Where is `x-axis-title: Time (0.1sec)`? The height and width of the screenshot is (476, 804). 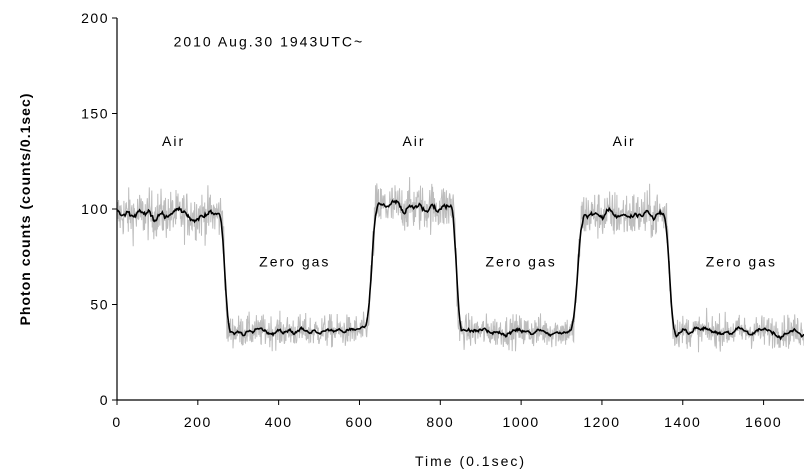 x-axis-title: Time (0.1sec) is located at coordinates (470, 461).